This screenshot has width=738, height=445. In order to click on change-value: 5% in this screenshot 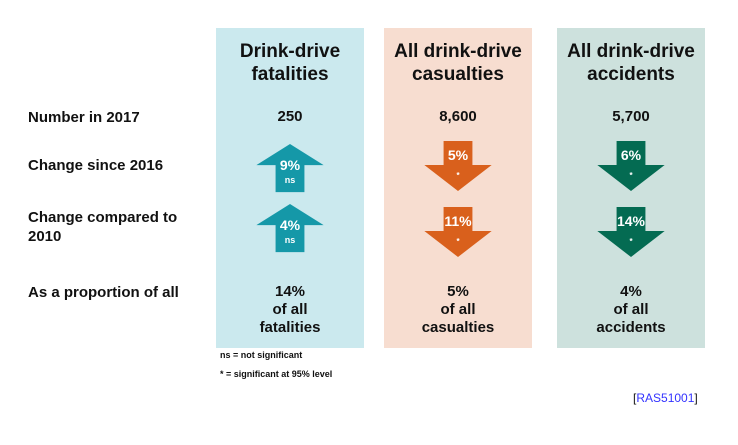, I will do `click(458, 155)`.